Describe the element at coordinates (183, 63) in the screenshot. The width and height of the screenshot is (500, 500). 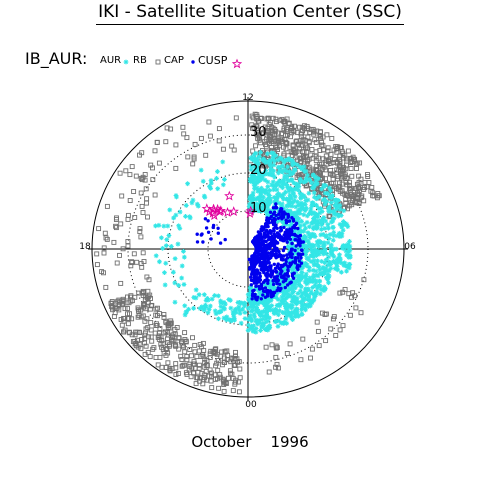
I see `legend-markers` at that location.